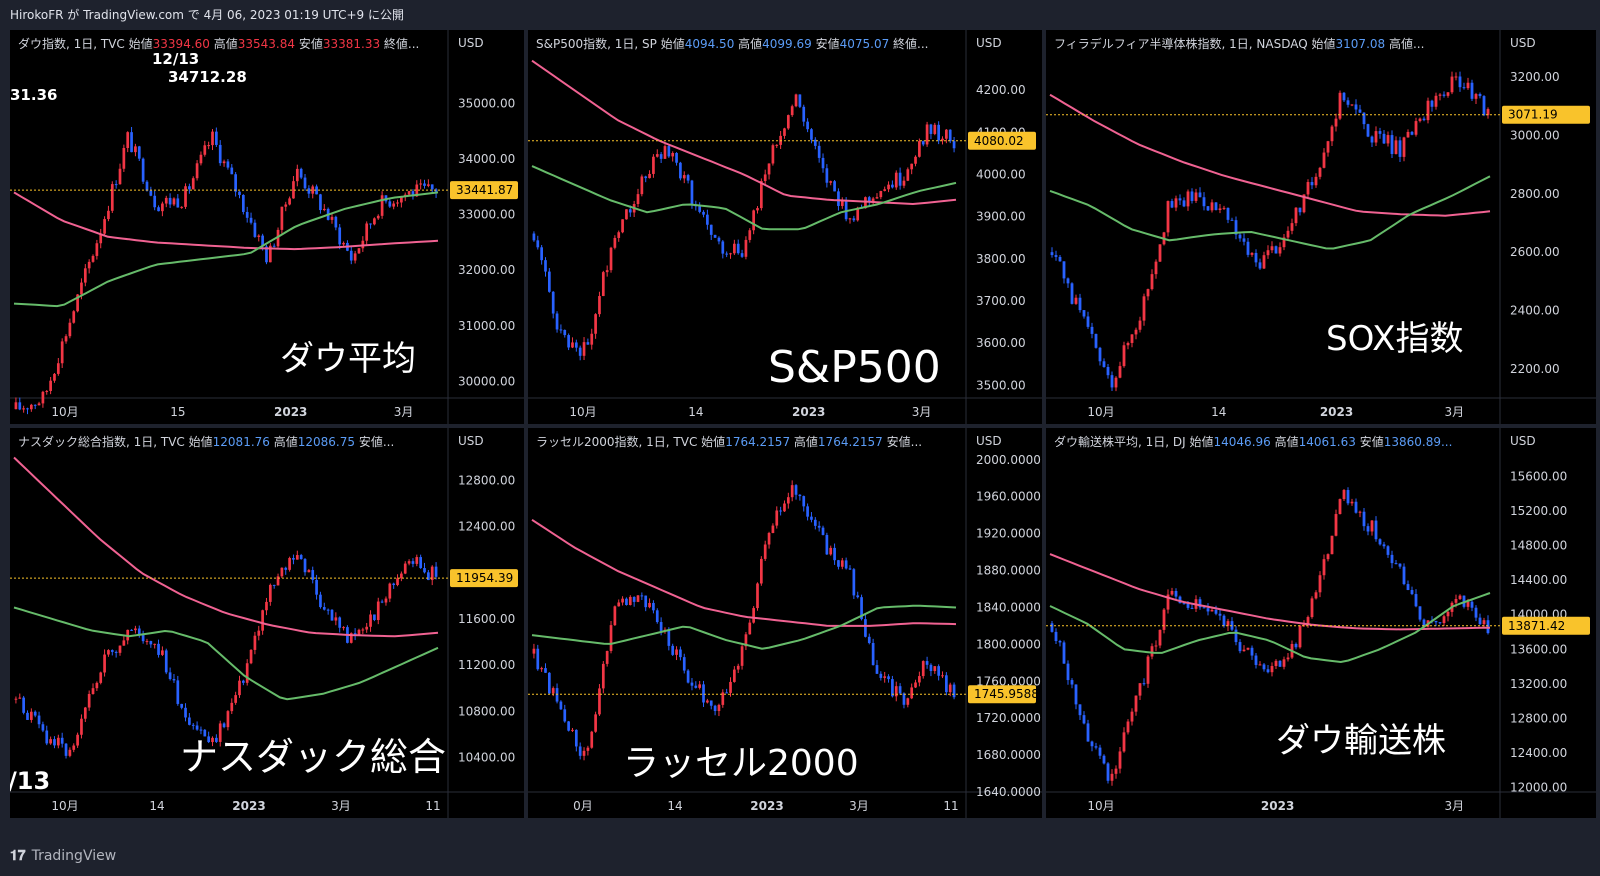 This screenshot has height=876, width=1600. Describe the element at coordinates (744, 227) in the screenshot. I see `candles` at that location.